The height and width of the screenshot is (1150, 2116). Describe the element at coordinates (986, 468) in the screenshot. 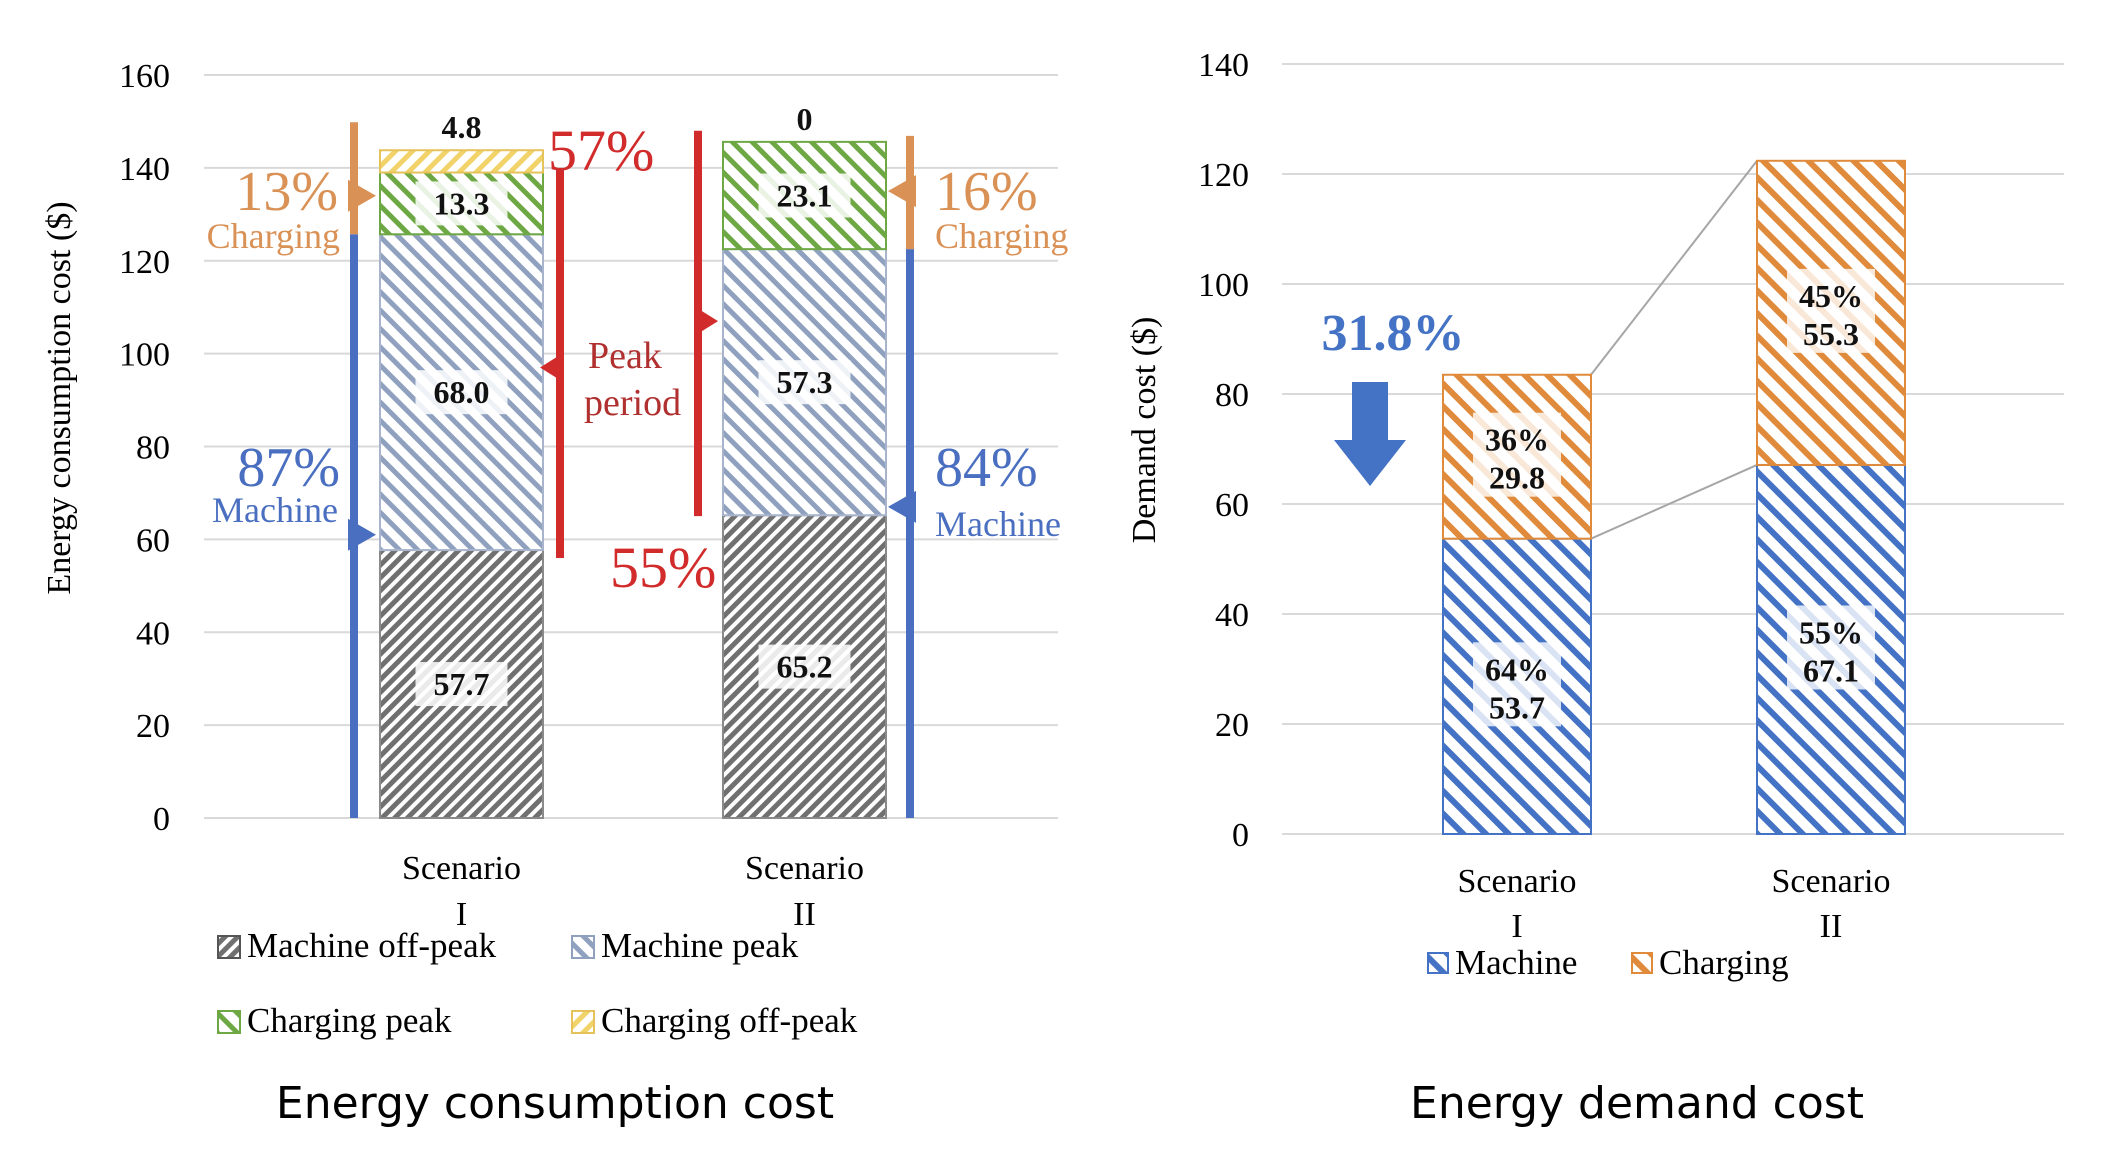

I see `machine-share-label: 84%` at that location.